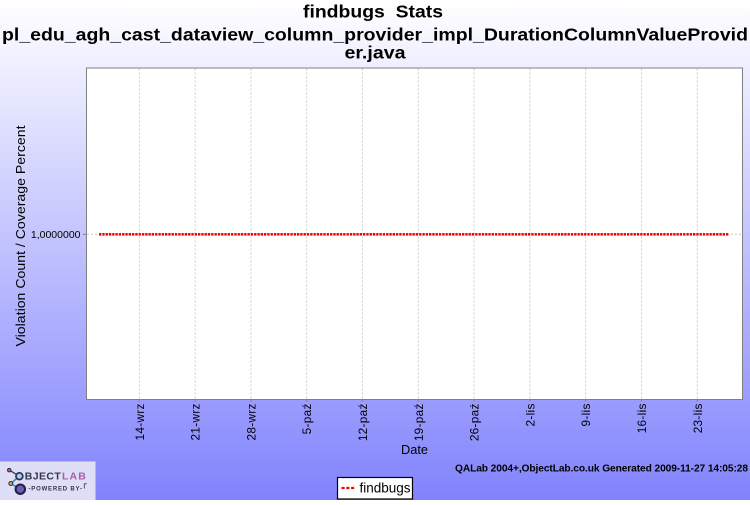 The image size is (750, 505). I want to click on svg-text: 9-lis, so click(586, 414).